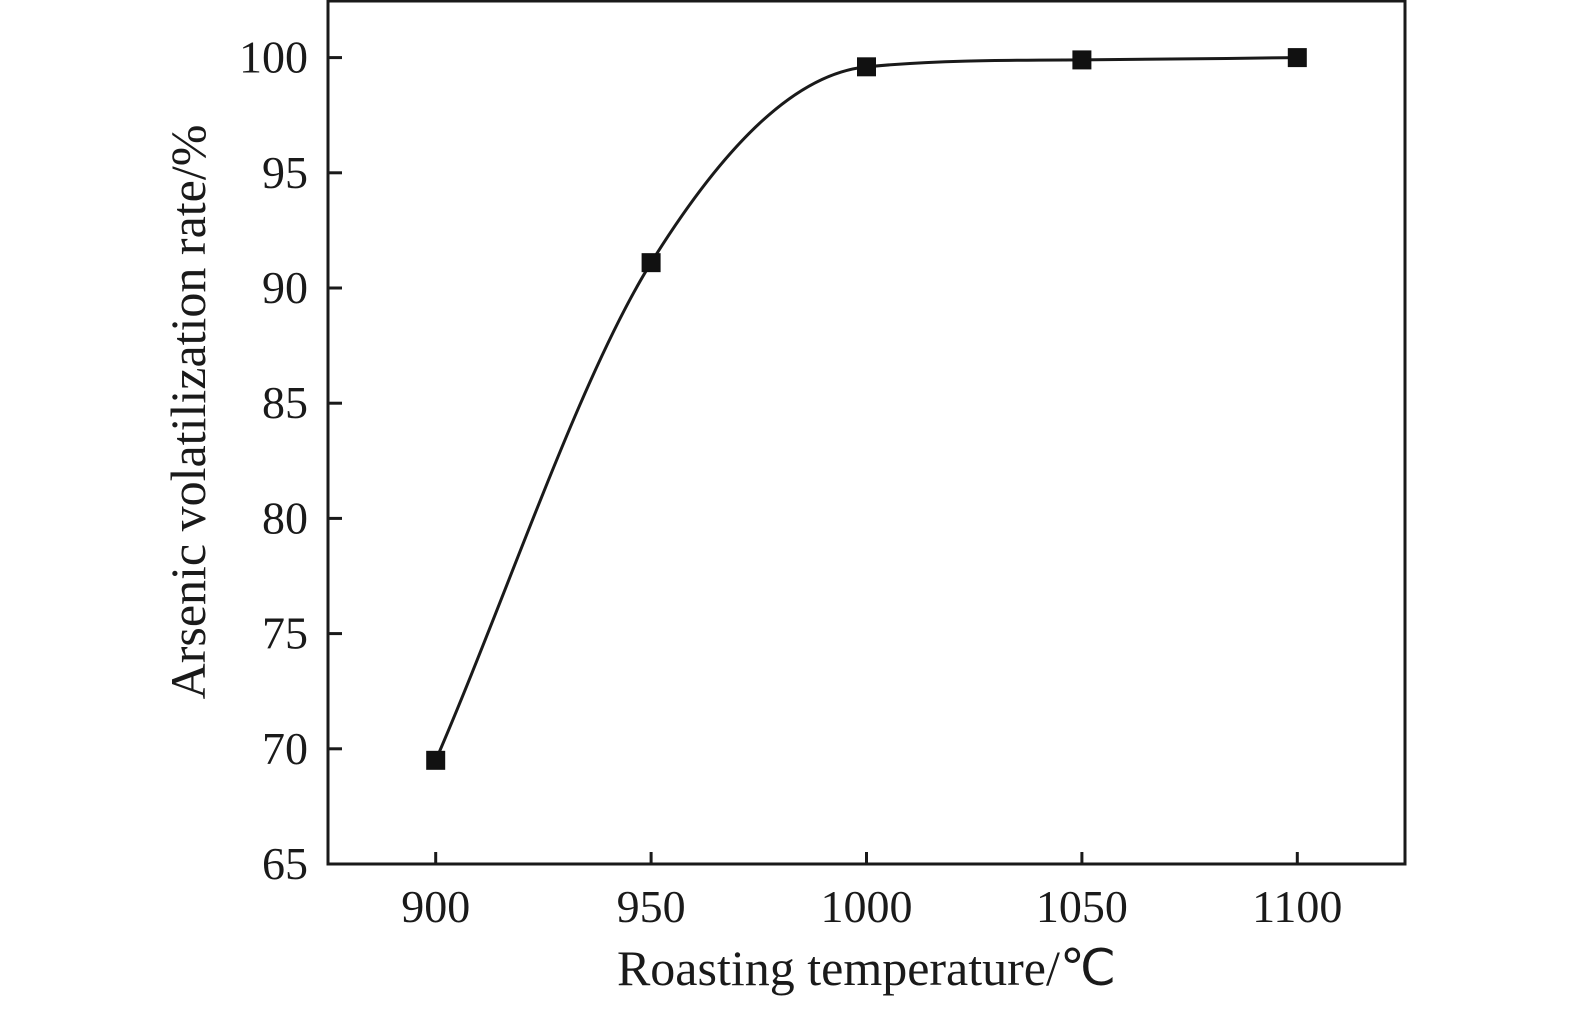 The height and width of the screenshot is (1009, 1575). Describe the element at coordinates (651, 906) in the screenshot. I see `x-tick-label: 950` at that location.